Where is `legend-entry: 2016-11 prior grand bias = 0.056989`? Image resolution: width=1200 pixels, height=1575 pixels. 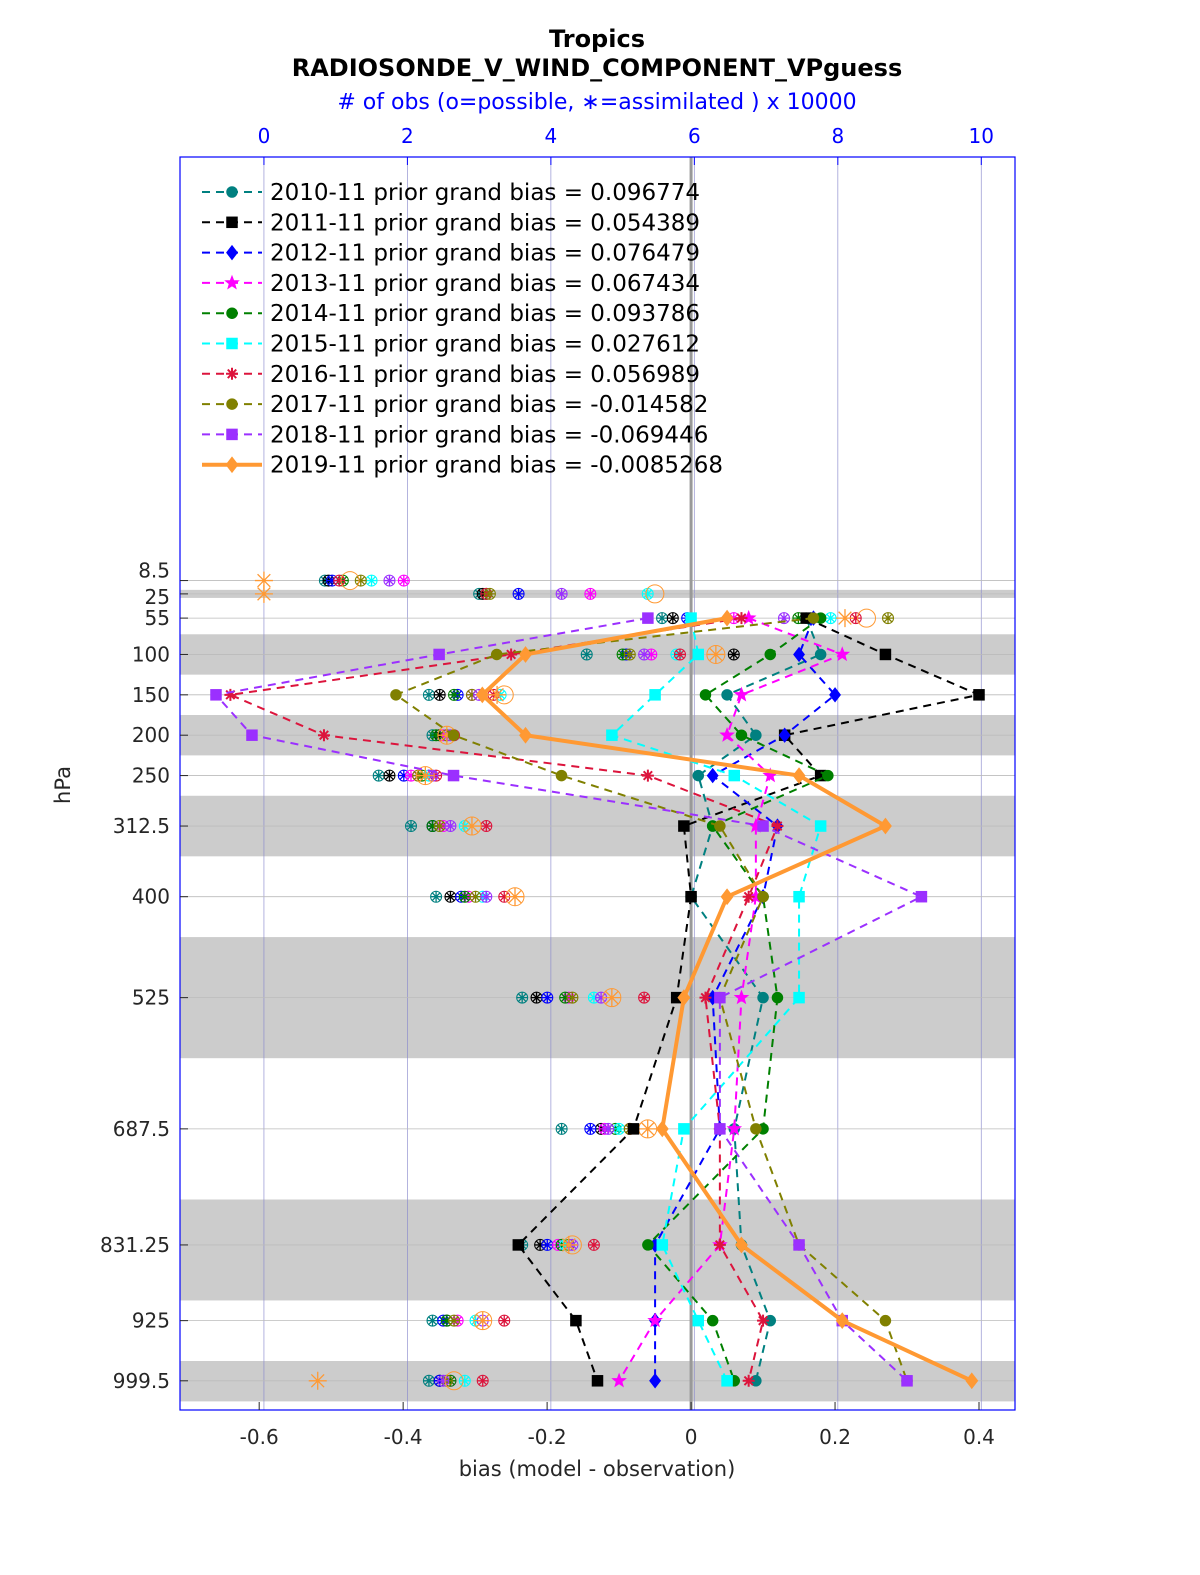 legend-entry: 2016-11 prior grand bias = 0.056989 is located at coordinates (451, 375).